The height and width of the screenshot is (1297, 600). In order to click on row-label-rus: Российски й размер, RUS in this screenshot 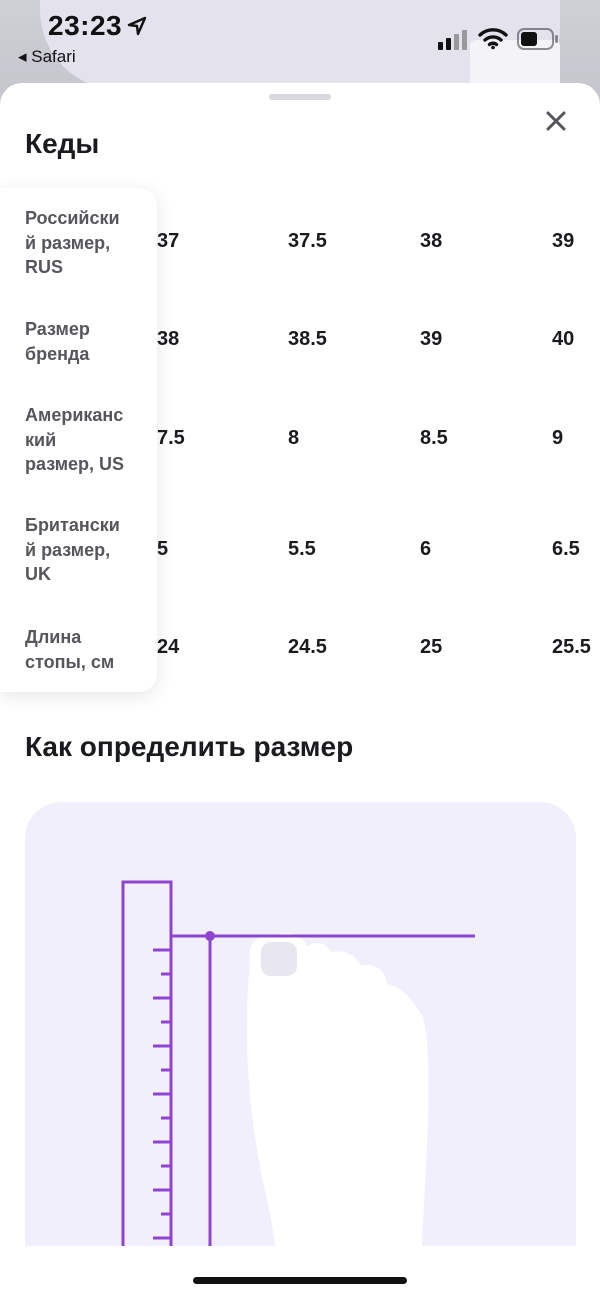, I will do `click(85, 243)`.